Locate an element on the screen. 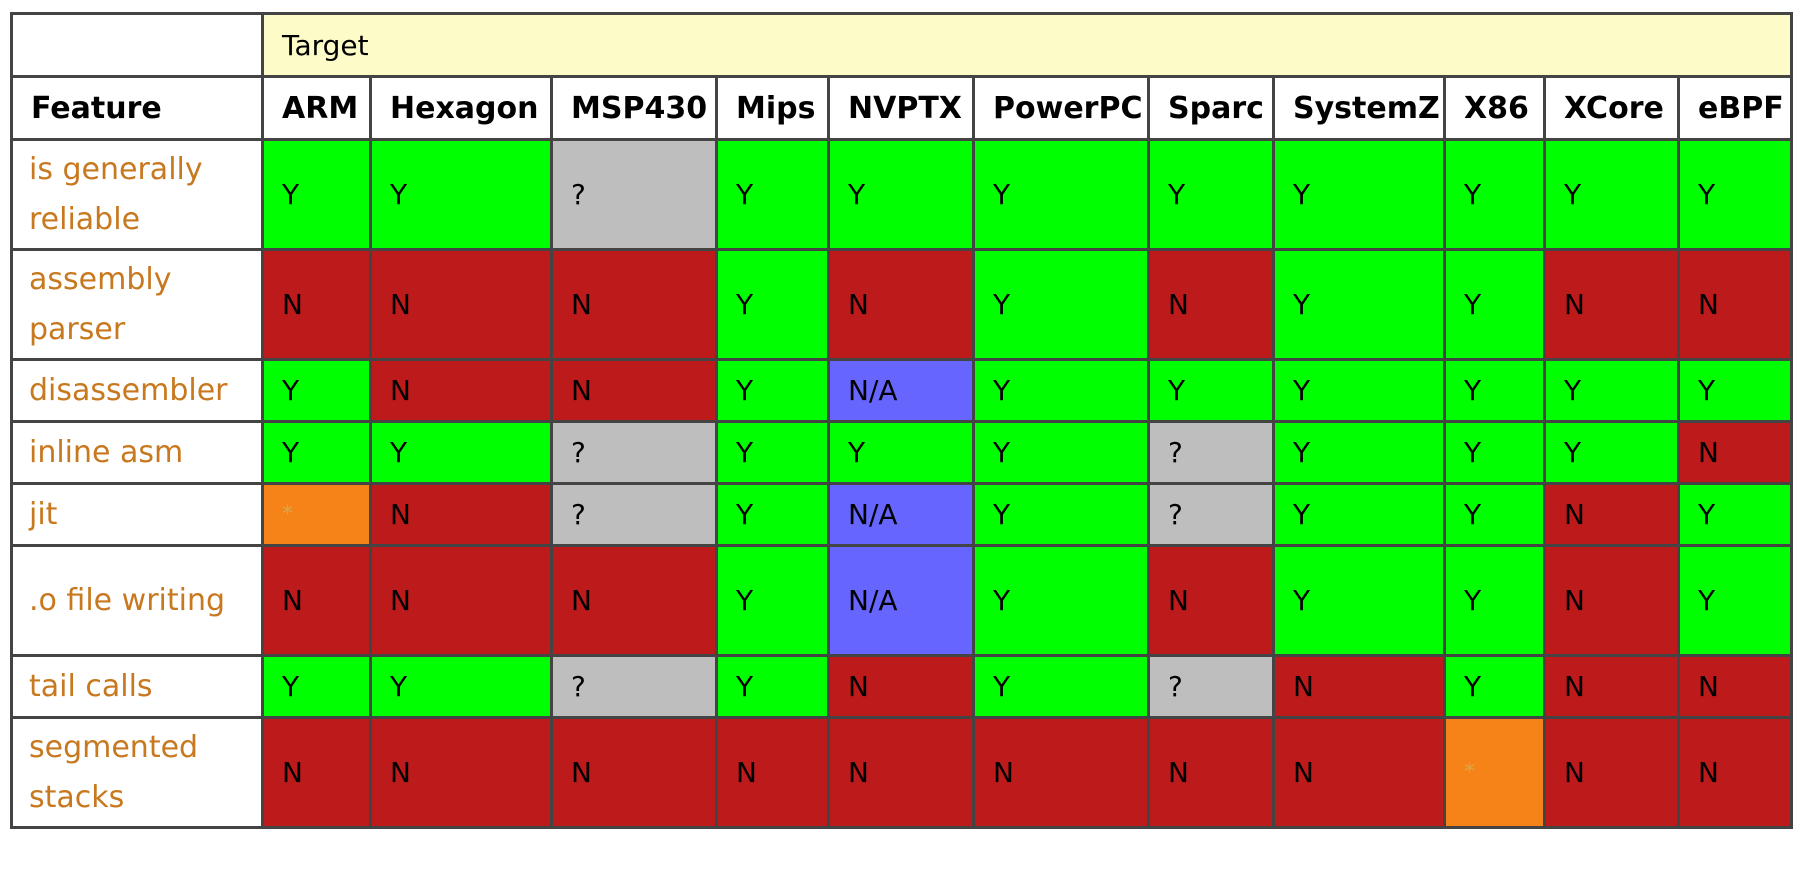 The width and height of the screenshot is (1800, 892). target-column-header: Mips is located at coordinates (772, 108).